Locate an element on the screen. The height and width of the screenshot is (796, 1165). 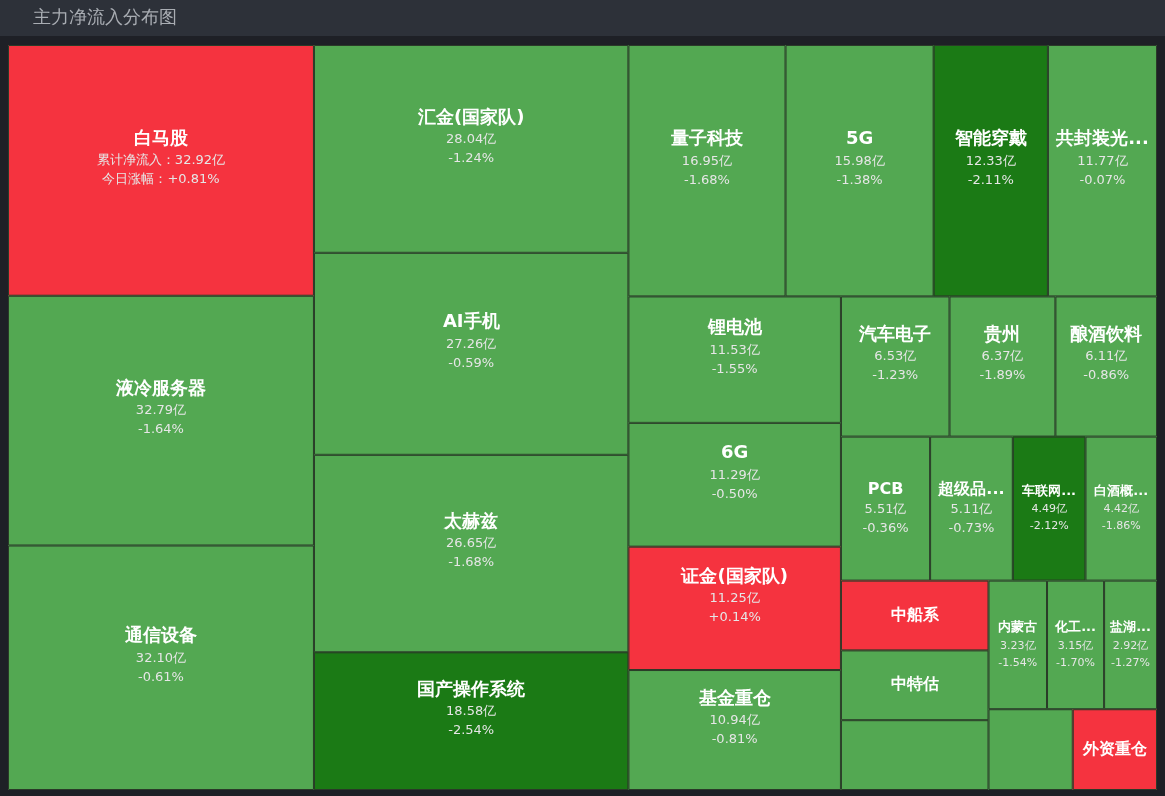
category-label: 国产操作系统 is located at coordinates (472, 688).